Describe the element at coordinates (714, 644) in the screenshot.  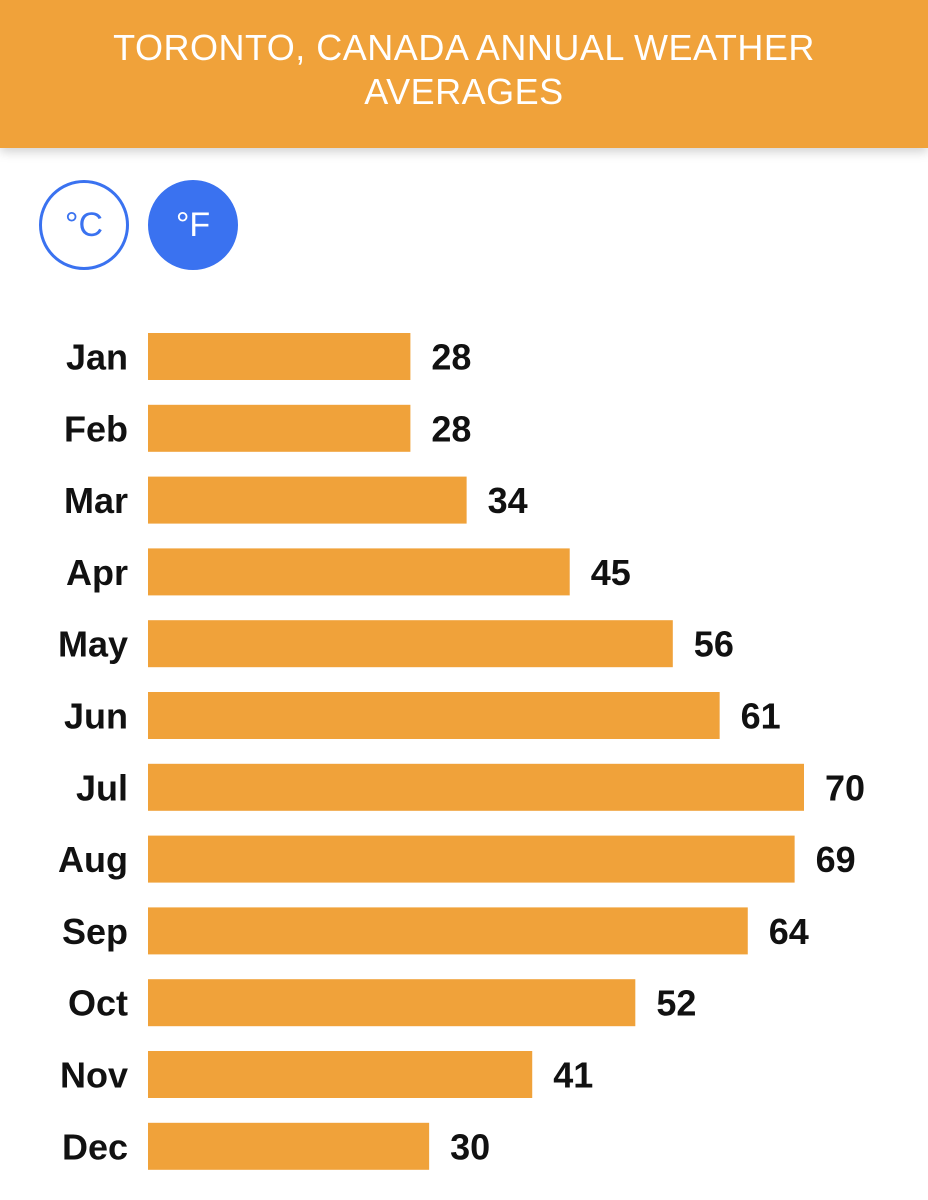
I see `value-label-may: 56` at that location.